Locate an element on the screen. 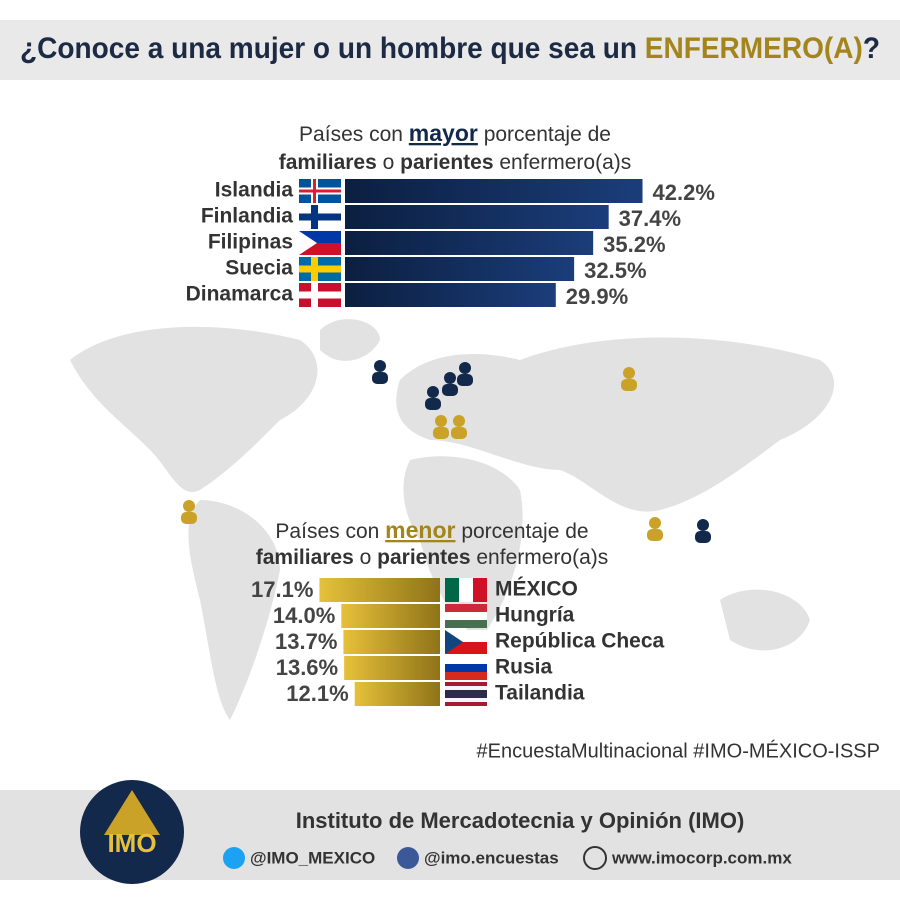  category-label: Finlandia is located at coordinates (247, 216).